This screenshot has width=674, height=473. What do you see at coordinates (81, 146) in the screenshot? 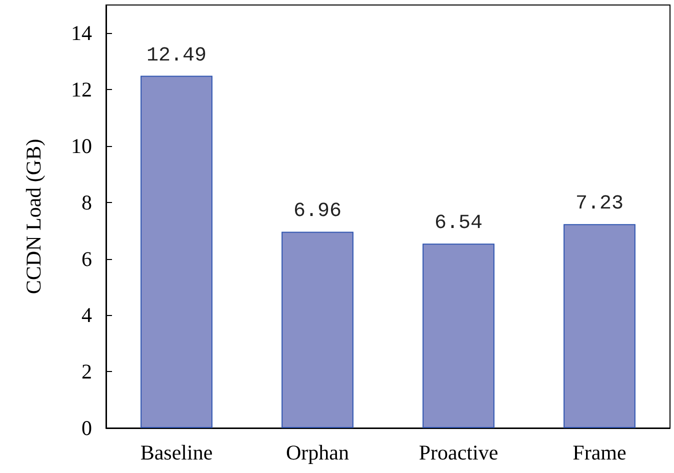
I see `y-tick-label: 10` at bounding box center [81, 146].